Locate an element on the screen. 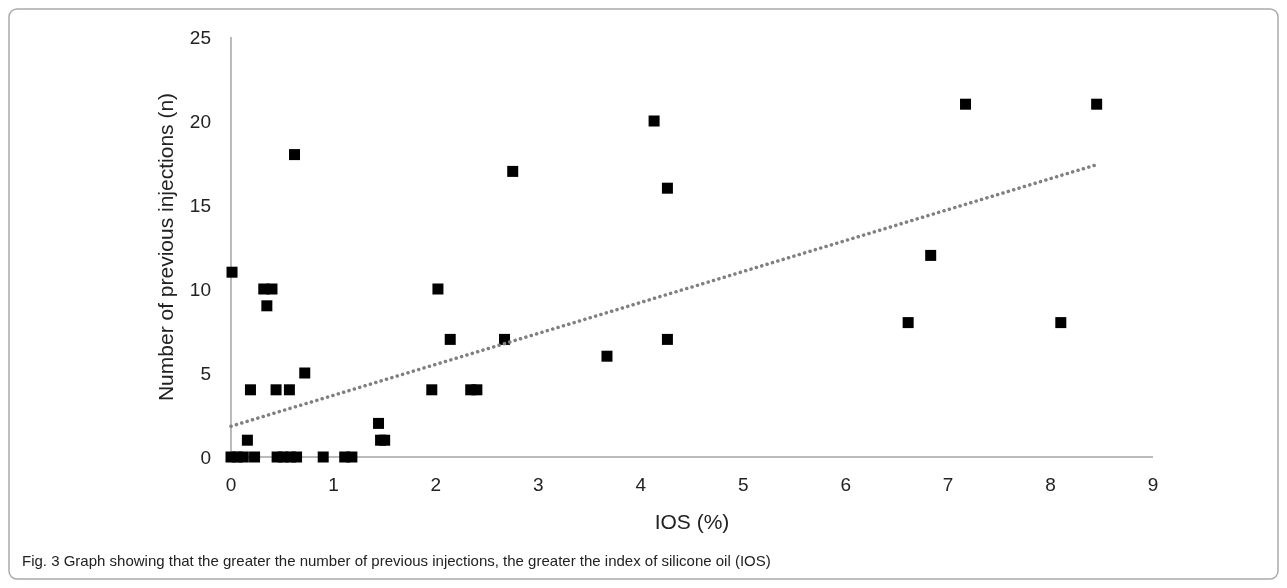  x-tick-label: 3 is located at coordinates (538, 484).